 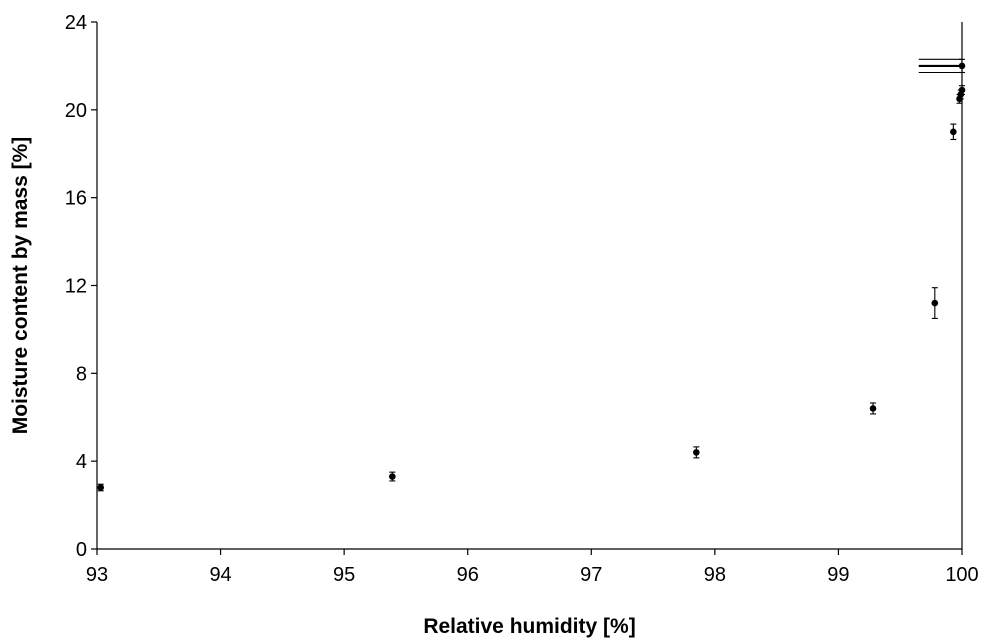 What do you see at coordinates (76, 287) in the screenshot?
I see `y-tick-label: 12` at bounding box center [76, 287].